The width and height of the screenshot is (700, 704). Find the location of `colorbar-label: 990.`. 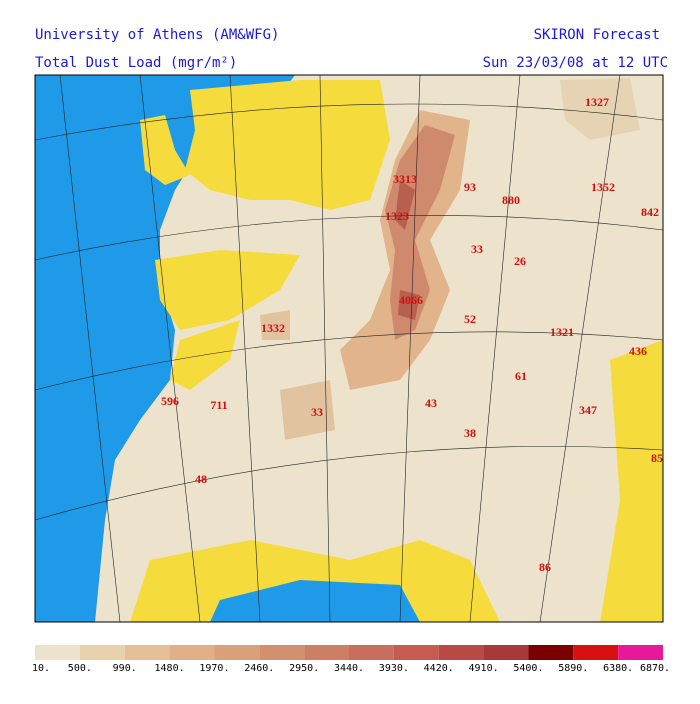

colorbar-label: 990. is located at coordinates (125, 668).